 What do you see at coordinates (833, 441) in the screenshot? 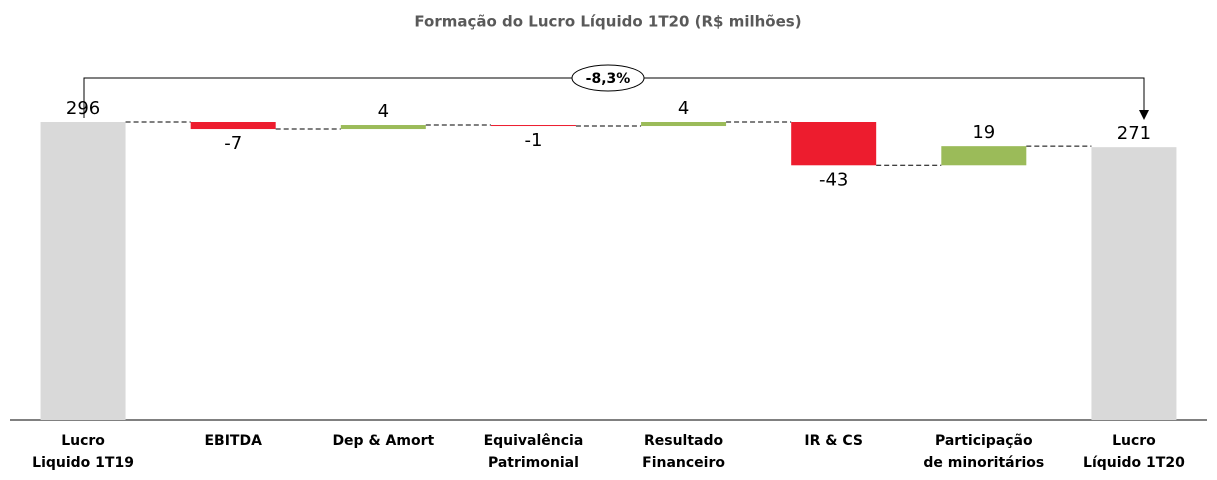
I see `x-tick-label: IR & CS` at bounding box center [833, 441].